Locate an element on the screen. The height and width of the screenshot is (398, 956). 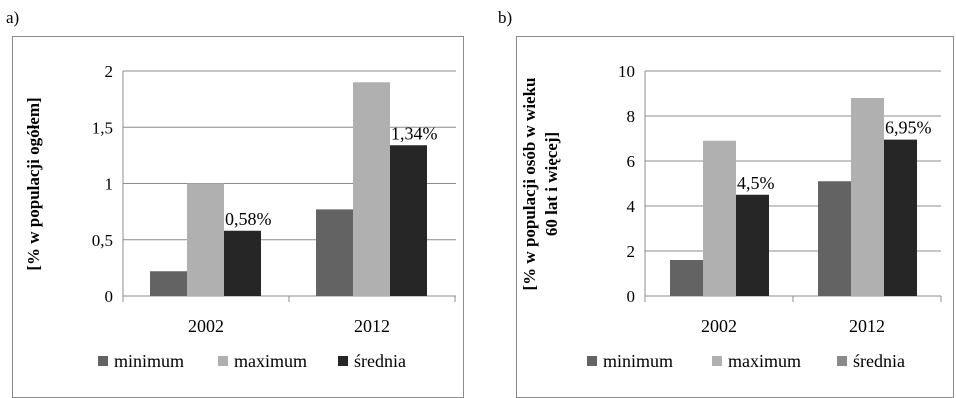
chart-b-ytick-label-3: 6 is located at coordinates (631, 161).